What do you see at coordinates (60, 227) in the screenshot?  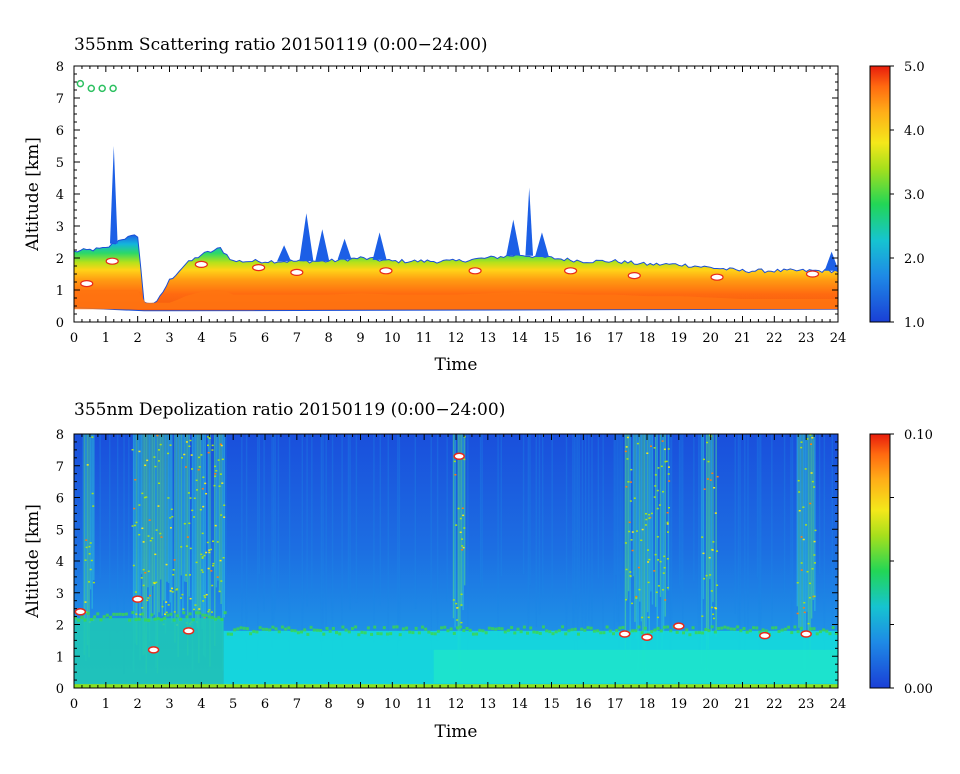 I see `y-tick-label: 3` at bounding box center [60, 227].